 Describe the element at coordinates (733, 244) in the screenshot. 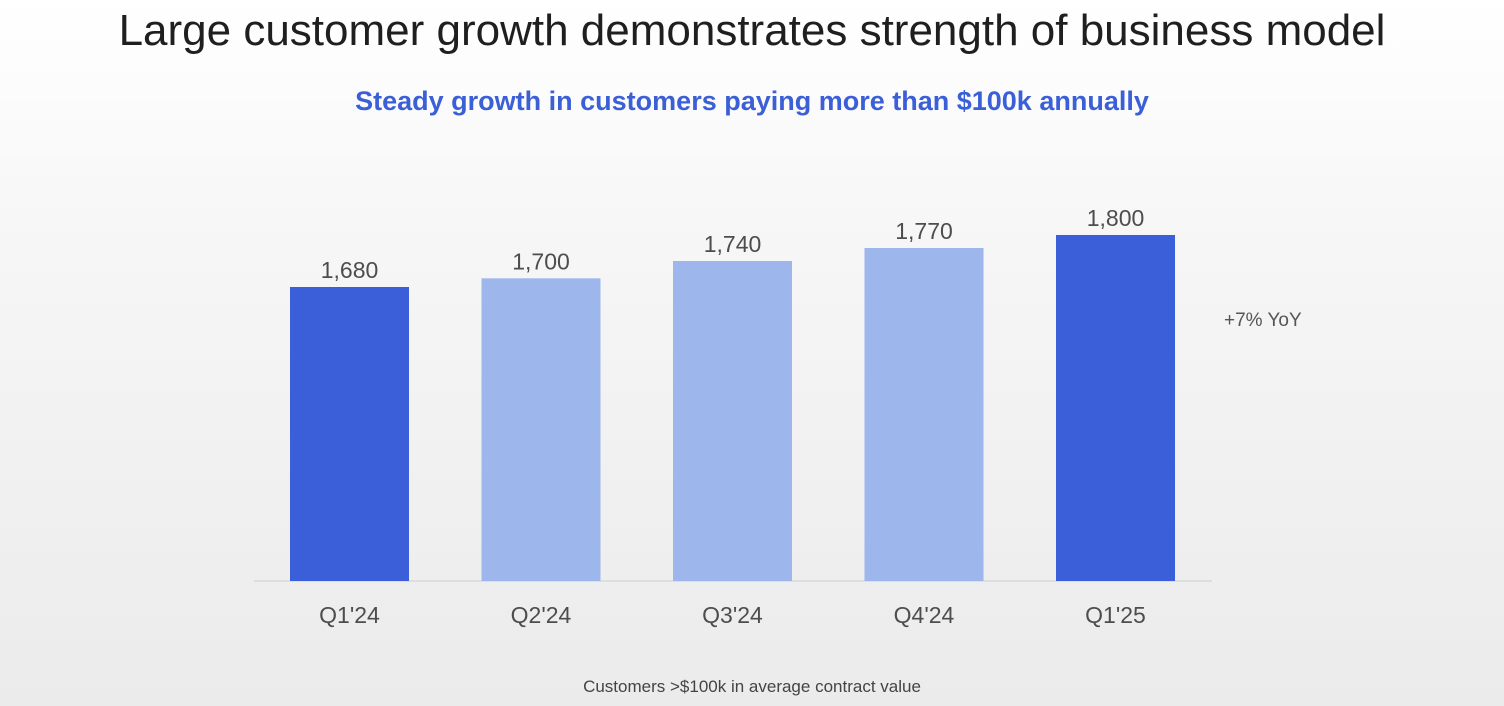

I see `data-label-2: 1,740` at that location.